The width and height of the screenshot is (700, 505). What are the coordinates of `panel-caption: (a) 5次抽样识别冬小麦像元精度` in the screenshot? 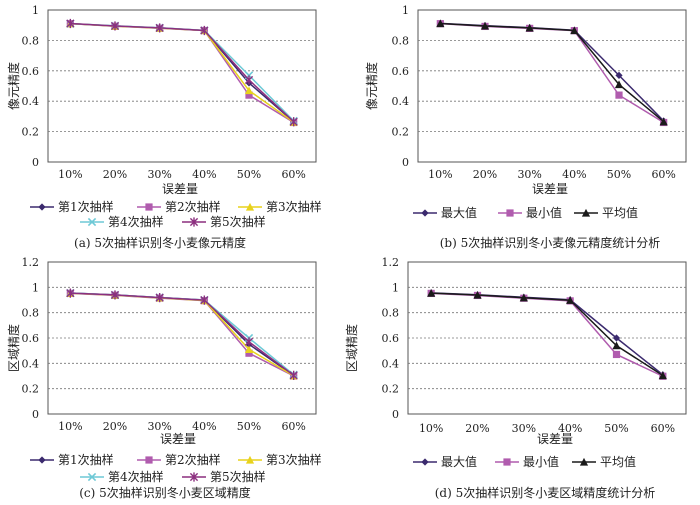 It's located at (160, 242).